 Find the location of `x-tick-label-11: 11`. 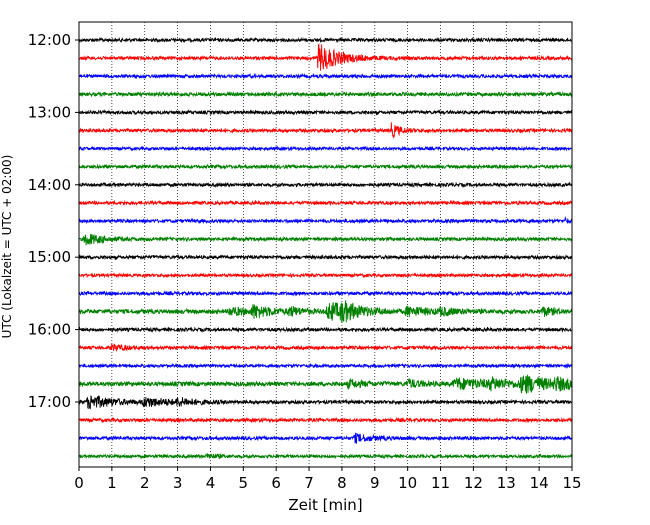

x-tick-label-11: 11 is located at coordinates (440, 483).